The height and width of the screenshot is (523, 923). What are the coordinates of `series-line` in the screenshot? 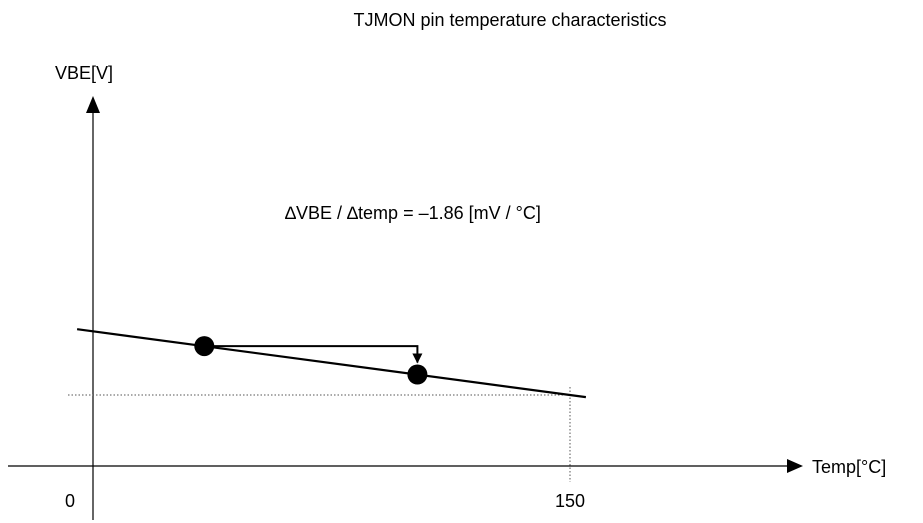 It's located at (331, 363).